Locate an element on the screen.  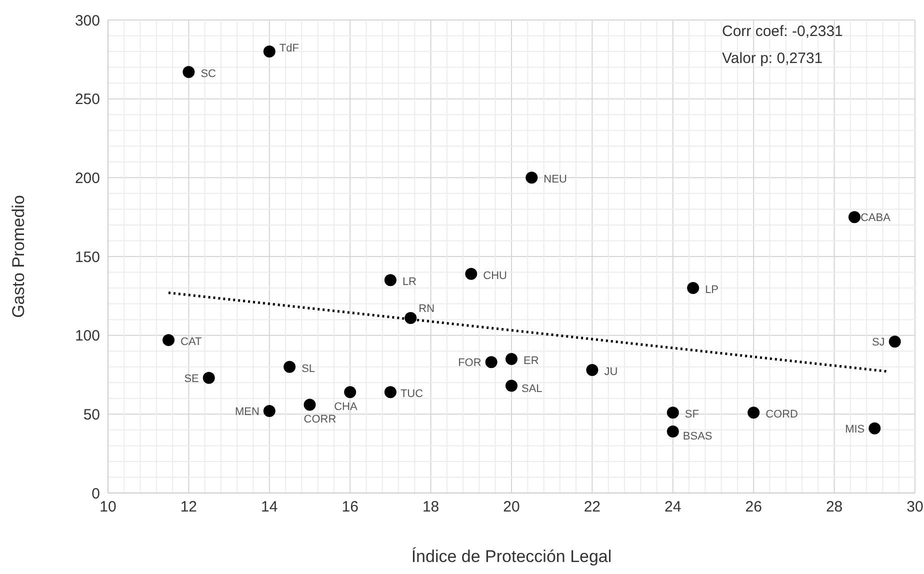
y-tick-label: 250 is located at coordinates (87, 99).